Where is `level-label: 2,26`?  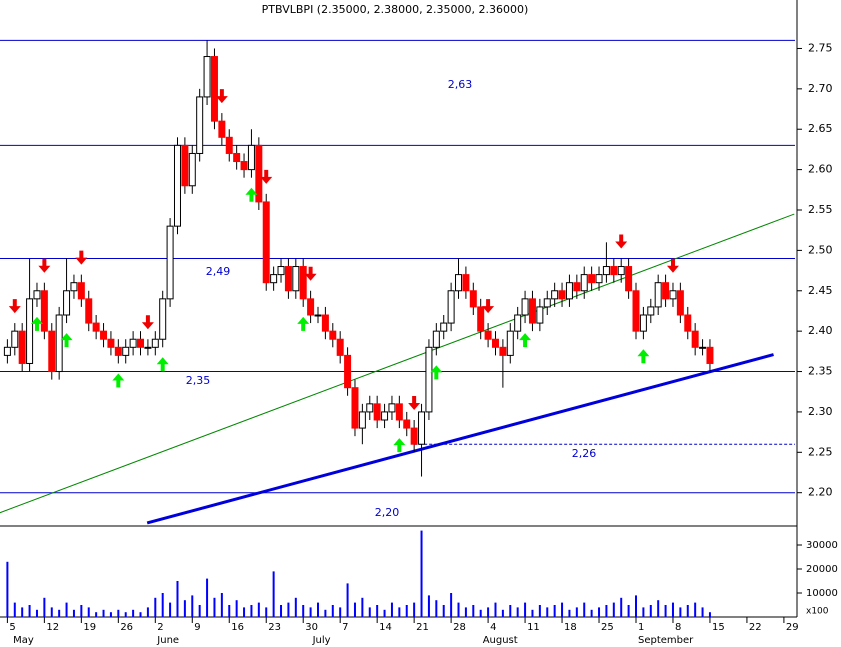
level-label: 2,26 is located at coordinates (584, 453).